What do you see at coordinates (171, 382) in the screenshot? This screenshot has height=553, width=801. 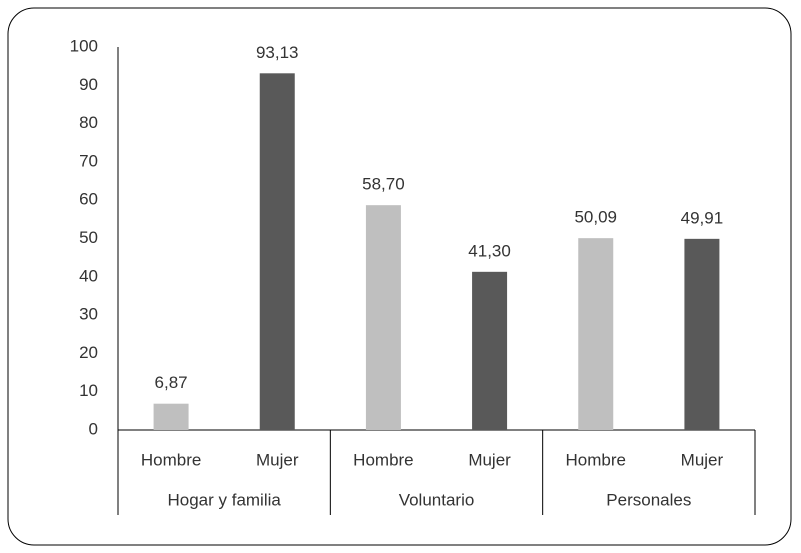 I see `data-label: 6,87` at bounding box center [171, 382].